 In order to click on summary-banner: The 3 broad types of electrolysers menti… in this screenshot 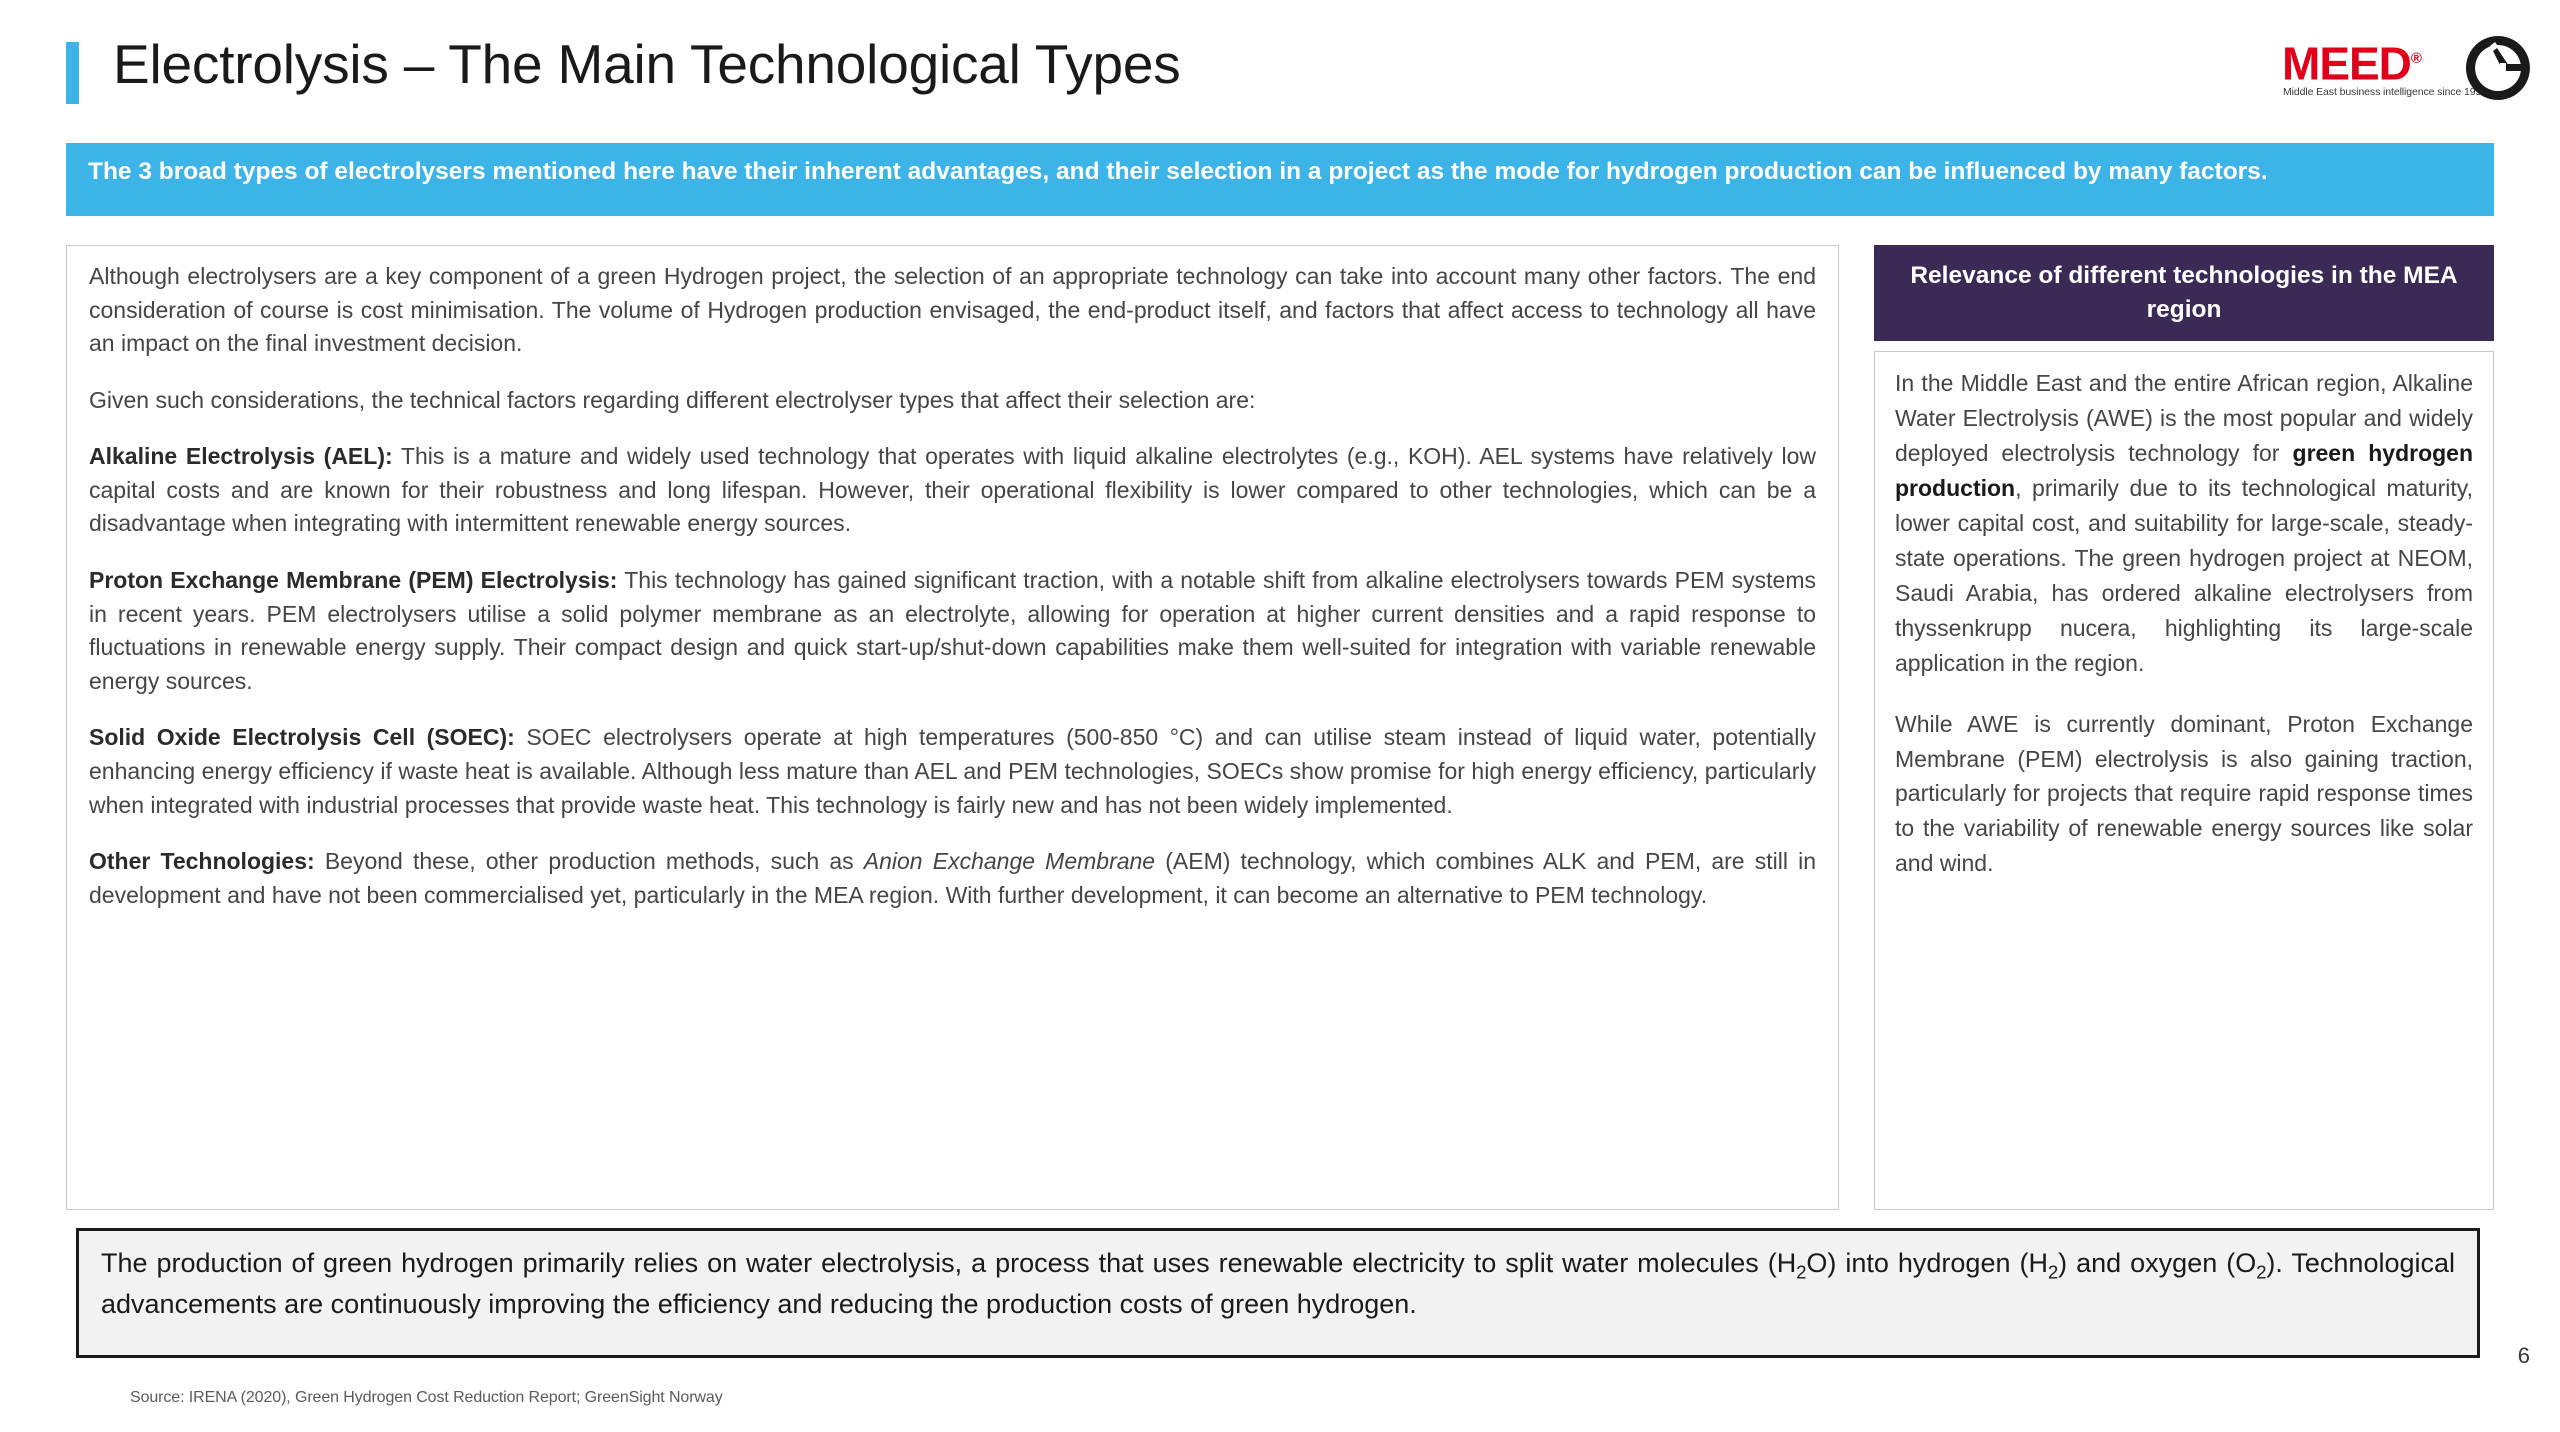, I will do `click(1280, 179)`.